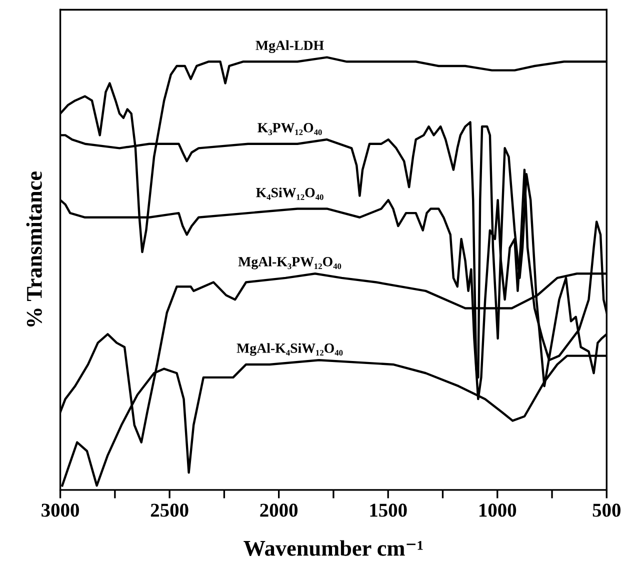 This screenshot has height=573, width=628. I want to click on x-tick-label: 2500, so click(169, 510).